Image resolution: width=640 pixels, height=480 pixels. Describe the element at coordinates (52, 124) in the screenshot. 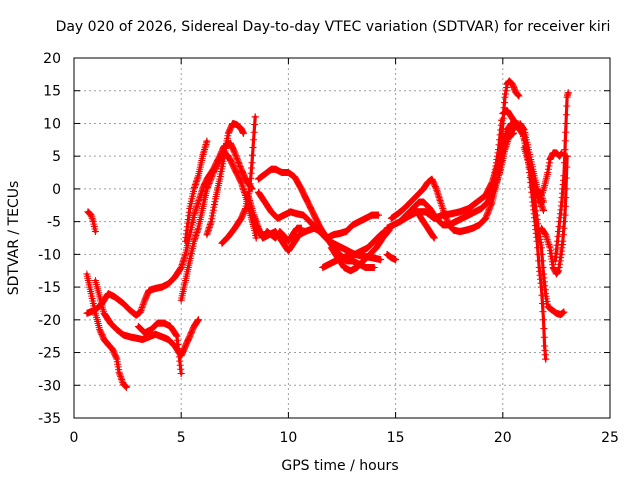

I see `y-tick-label: 10` at that location.